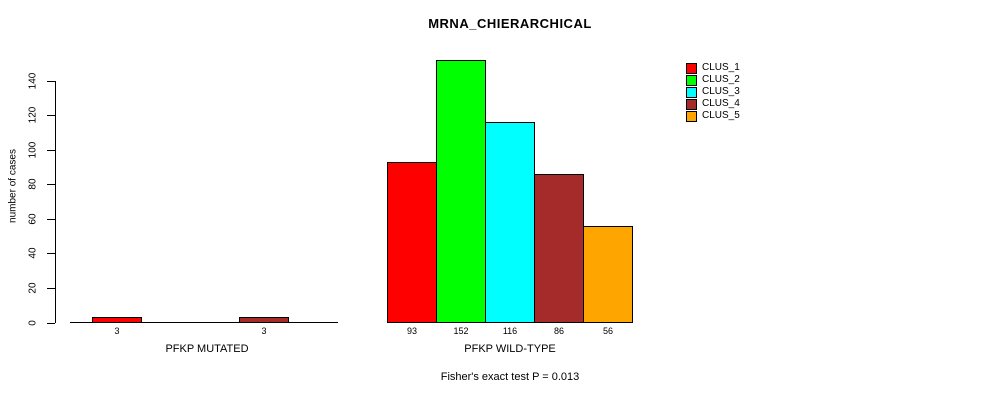  Describe the element at coordinates (461, 331) in the screenshot. I see `bar-value-label: 152` at that location.